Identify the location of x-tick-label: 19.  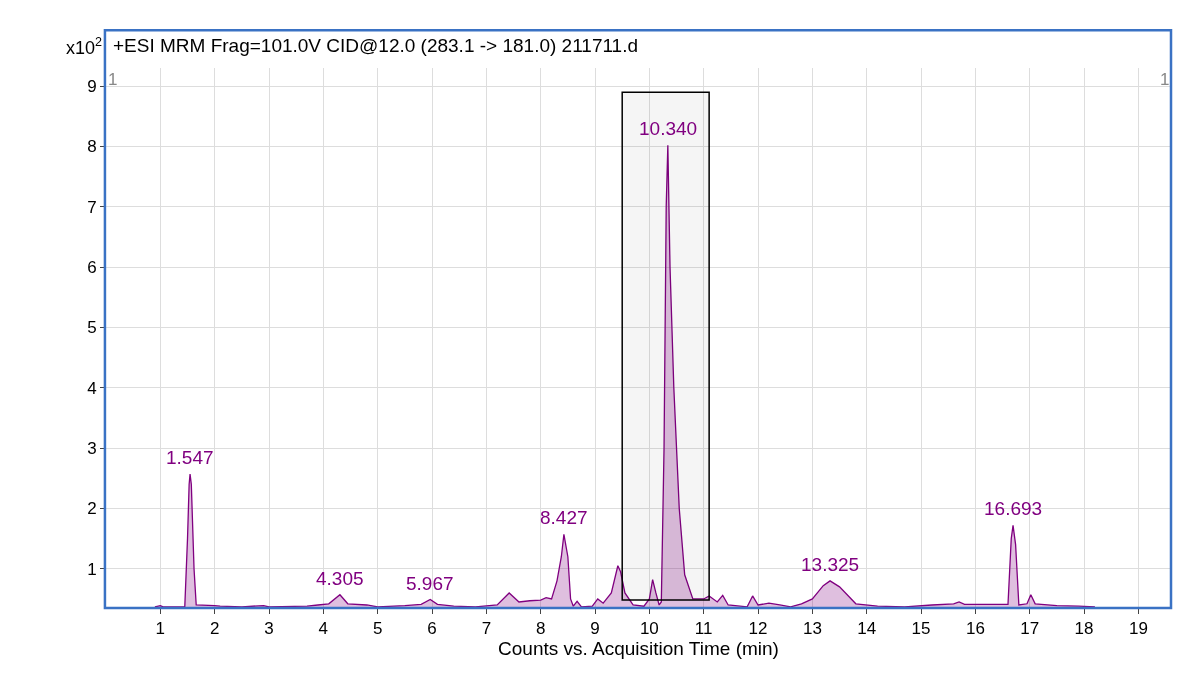
(1138, 629).